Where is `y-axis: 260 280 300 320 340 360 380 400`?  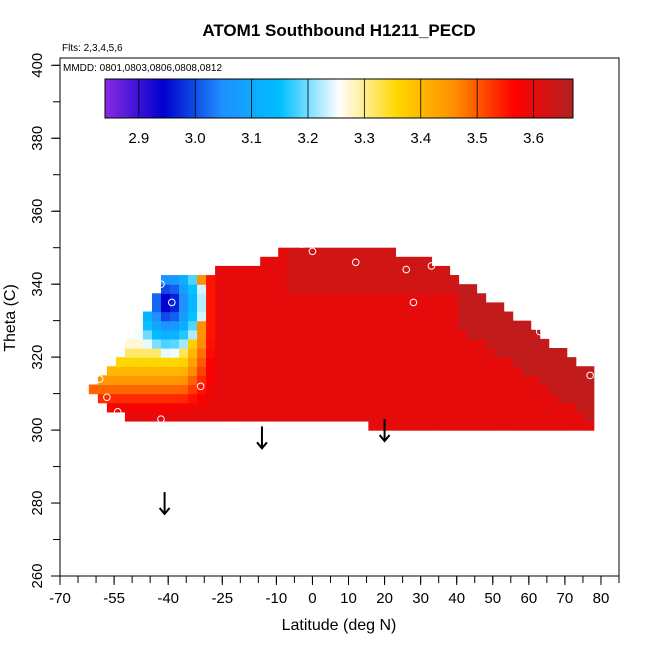 y-axis: 260 280 300 320 340 360 380 400 is located at coordinates (44, 321).